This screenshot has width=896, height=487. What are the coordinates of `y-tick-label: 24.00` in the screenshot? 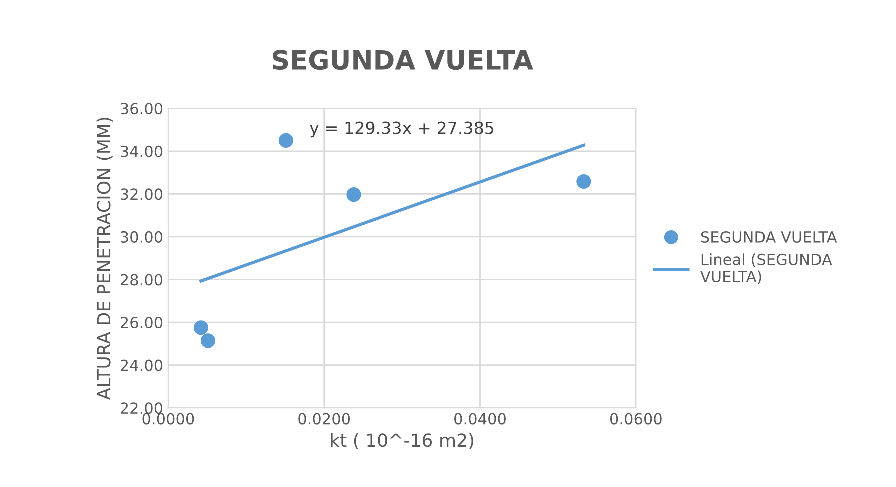 It's located at (141, 366).